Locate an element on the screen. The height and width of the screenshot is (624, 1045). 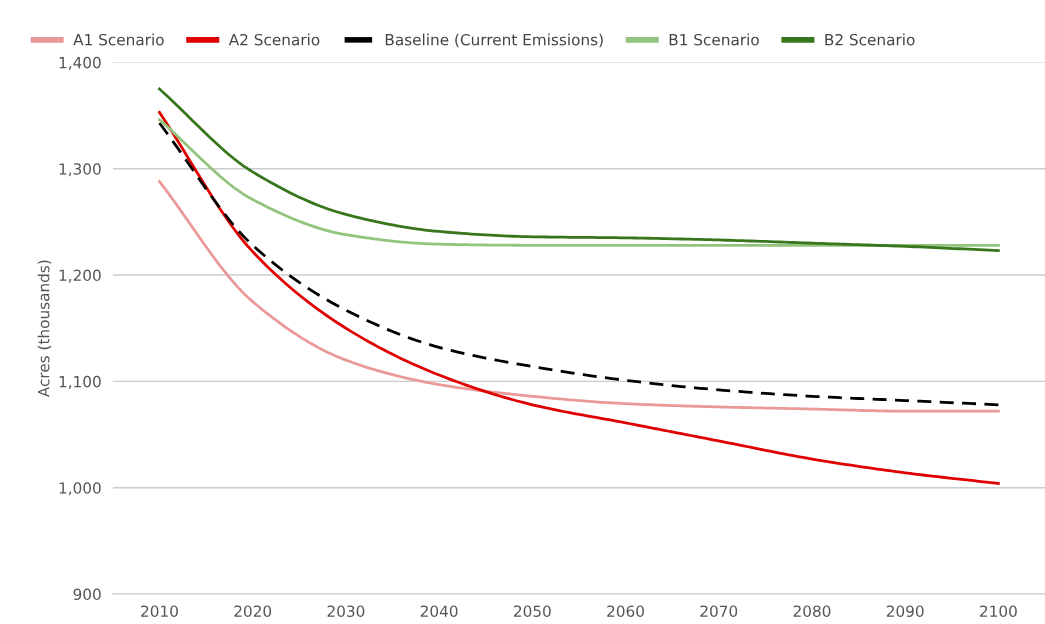
y-tick-label: 1,100 is located at coordinates (80, 382).